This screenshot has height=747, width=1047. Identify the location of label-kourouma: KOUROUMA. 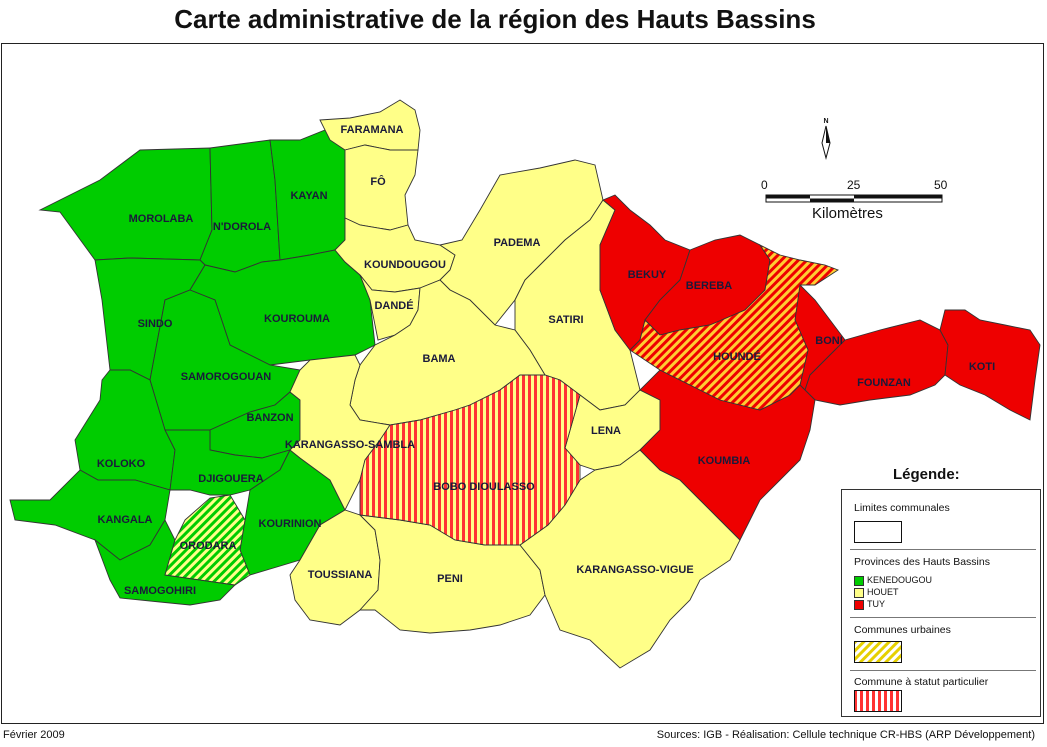
(297, 319).